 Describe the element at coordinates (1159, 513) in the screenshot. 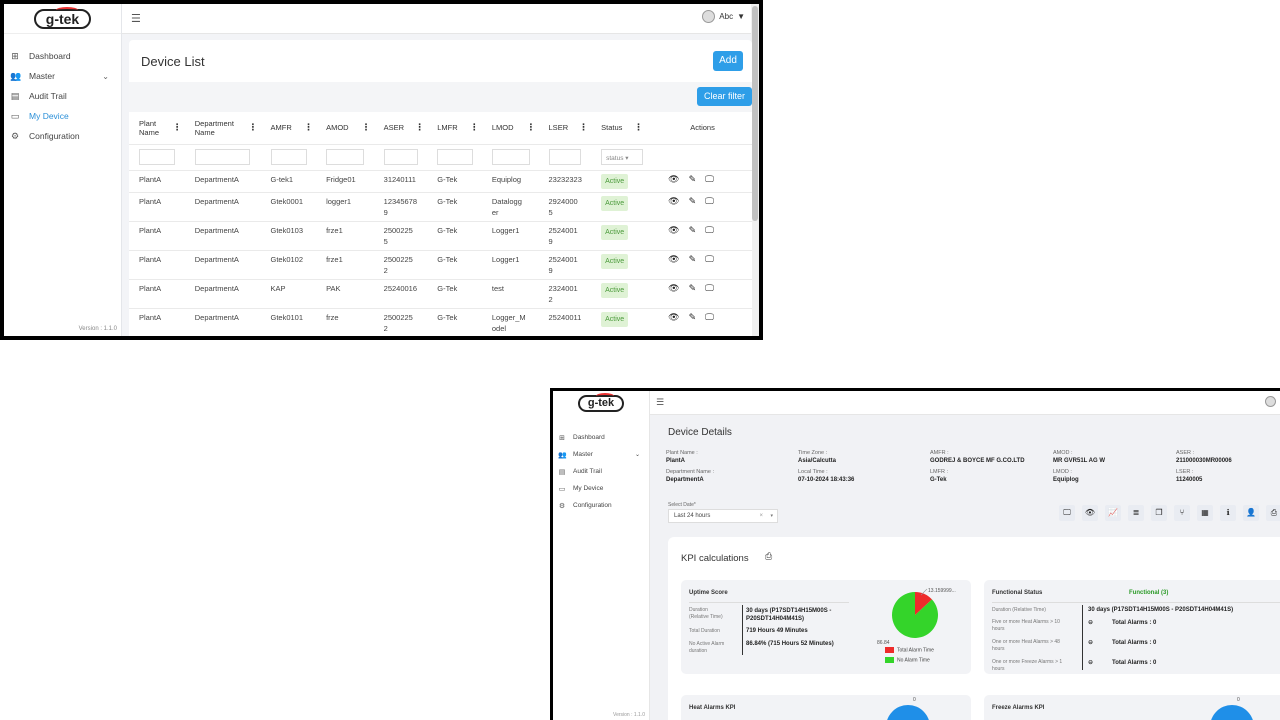

I see `copy-icon: ❐` at that location.